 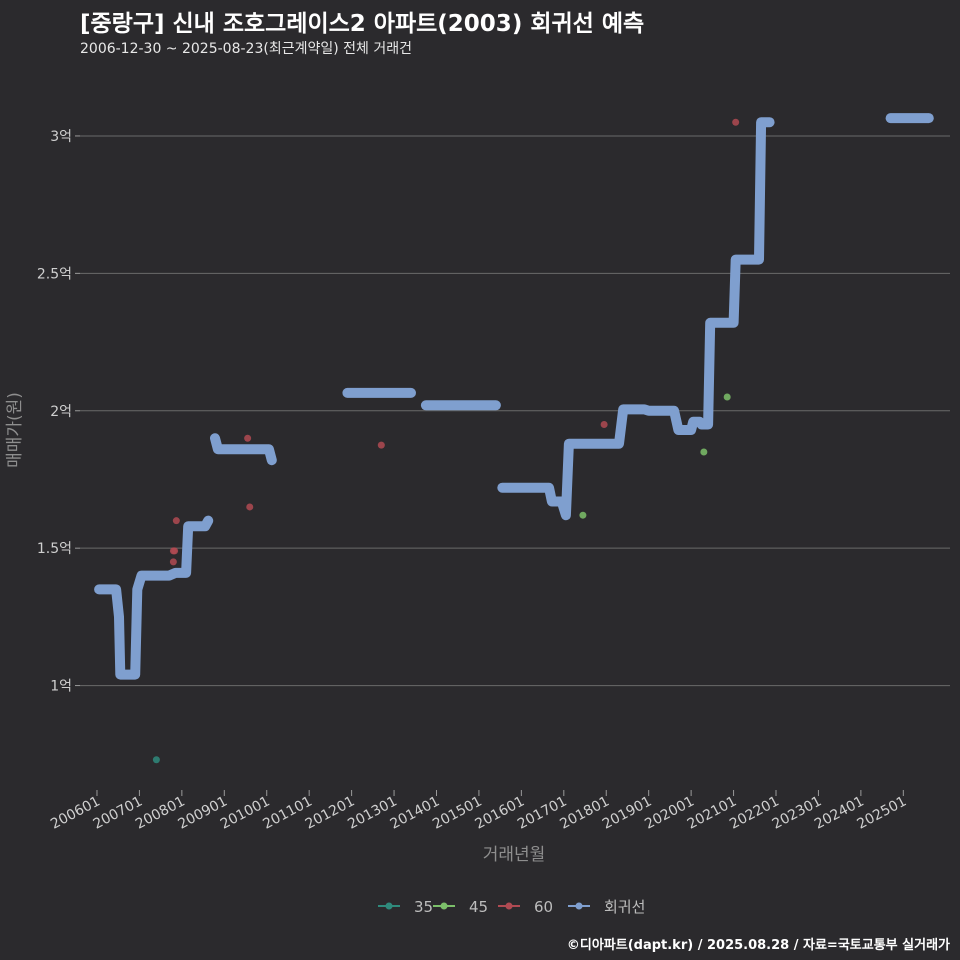 I want to click on legend-dot-s45, so click(x=444, y=906).